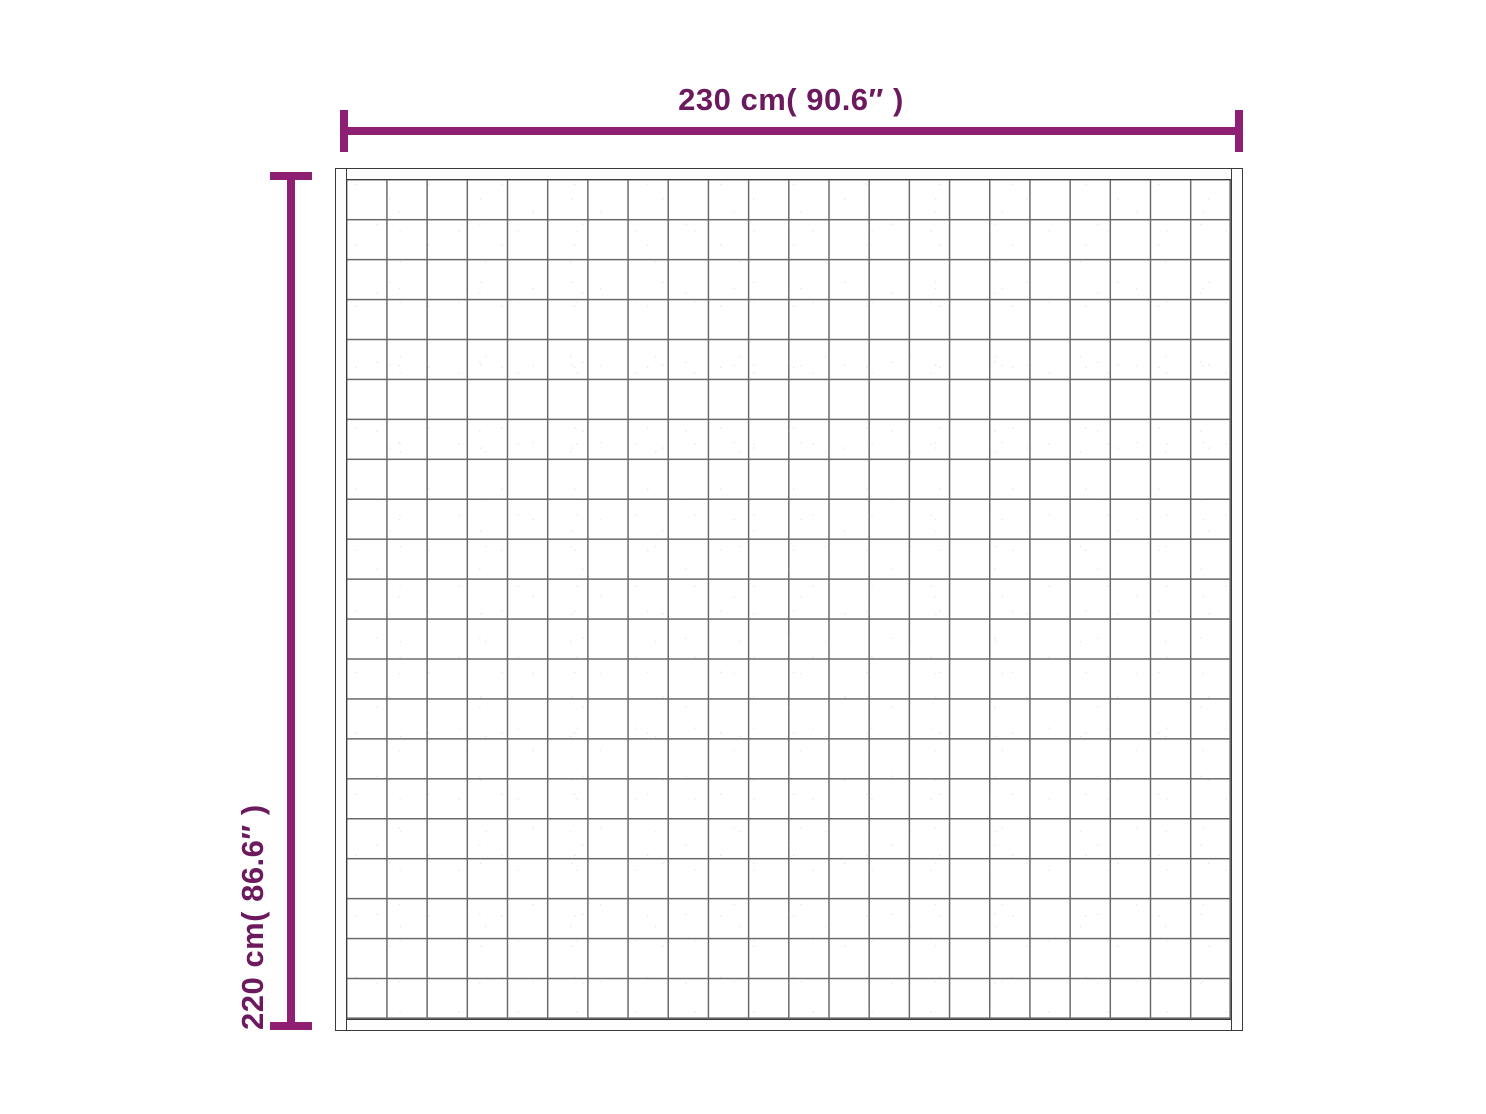  Describe the element at coordinates (789, 1025) in the screenshot. I see `blanket-bottom-binding-edge` at that location.